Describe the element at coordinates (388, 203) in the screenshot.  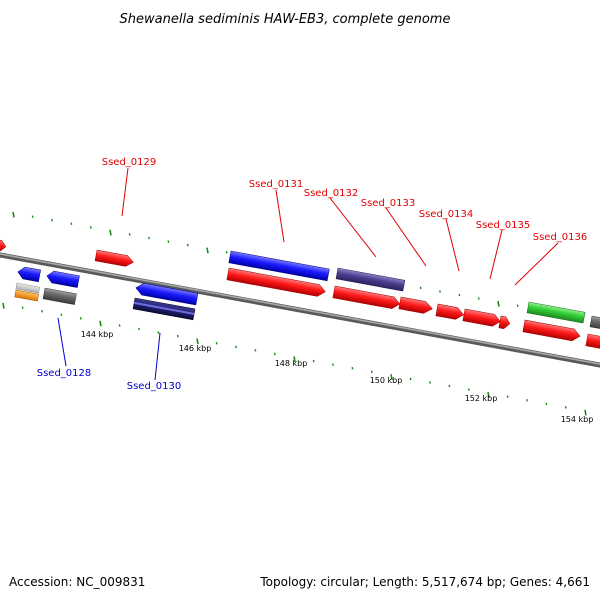
I see `gene-label-ssed-0133: Ssed_0133` at that location.